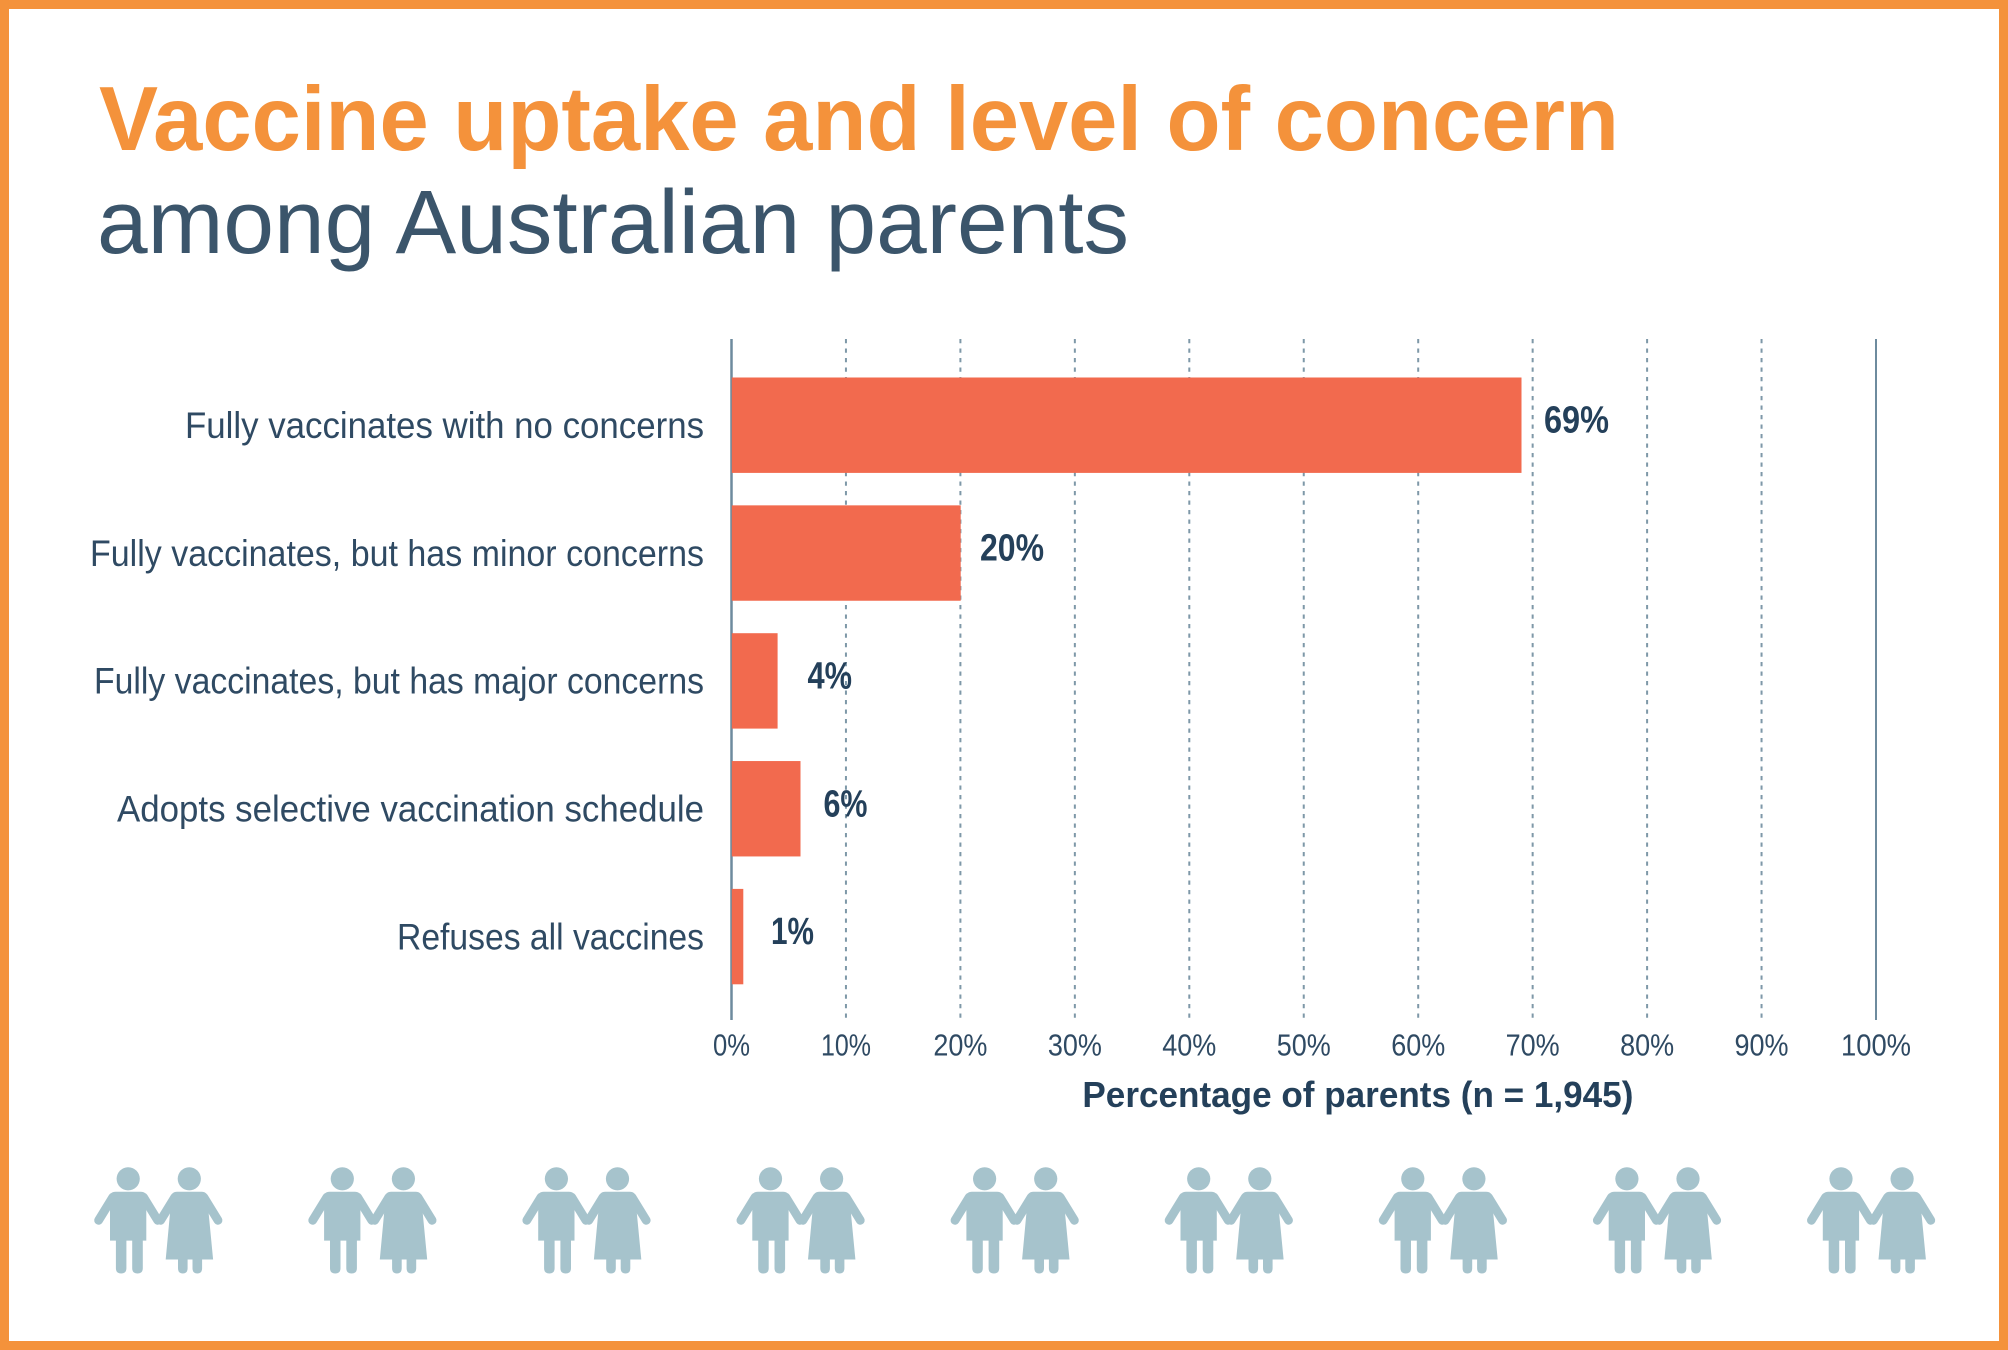 The width and height of the screenshot is (2008, 1350). I want to click on svg-text: 4%, so click(830, 676).